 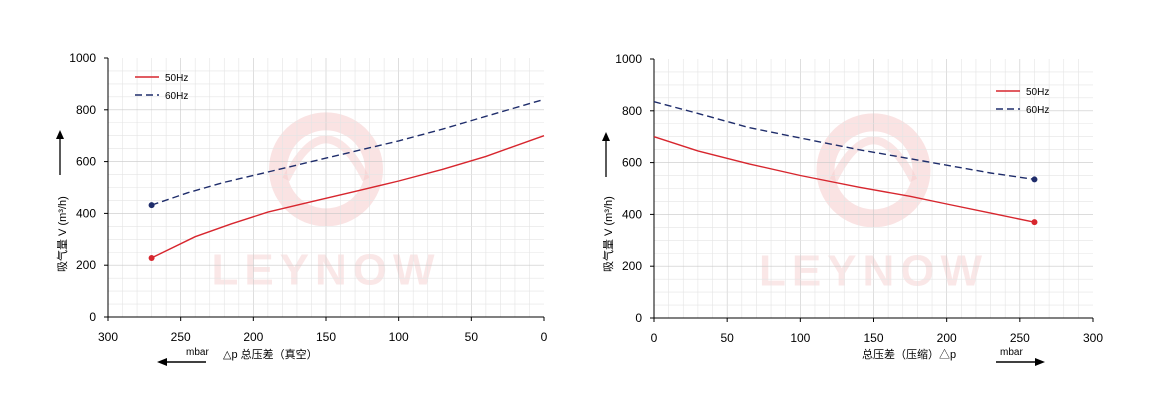 I want to click on x-tick-labels: 0 50 100 150 200 250 300, so click(x=877, y=331).